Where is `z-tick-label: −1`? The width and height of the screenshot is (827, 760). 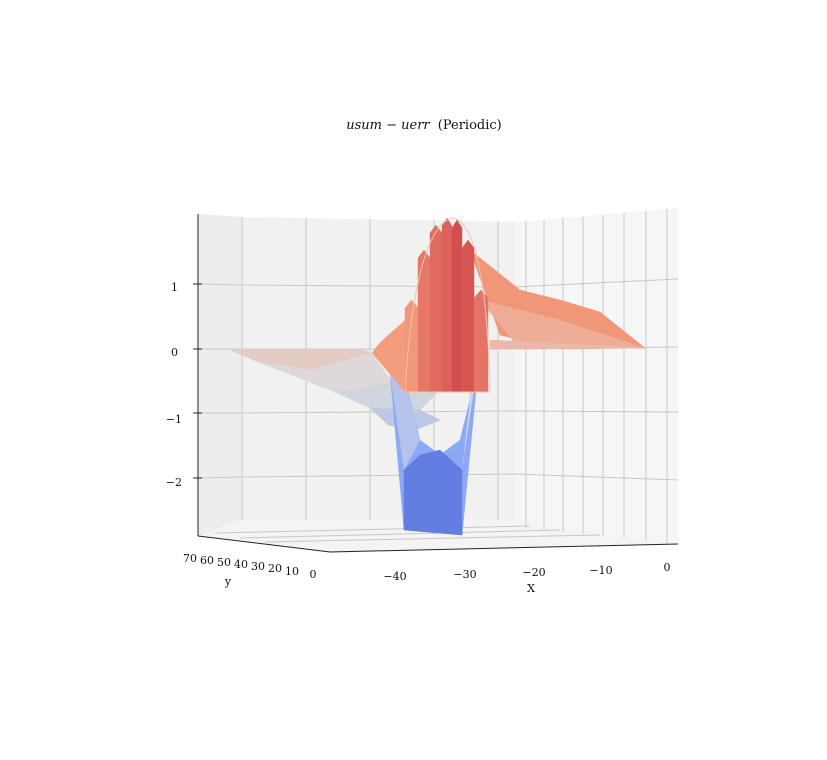
z-tick-label: −1 is located at coordinates (174, 419).